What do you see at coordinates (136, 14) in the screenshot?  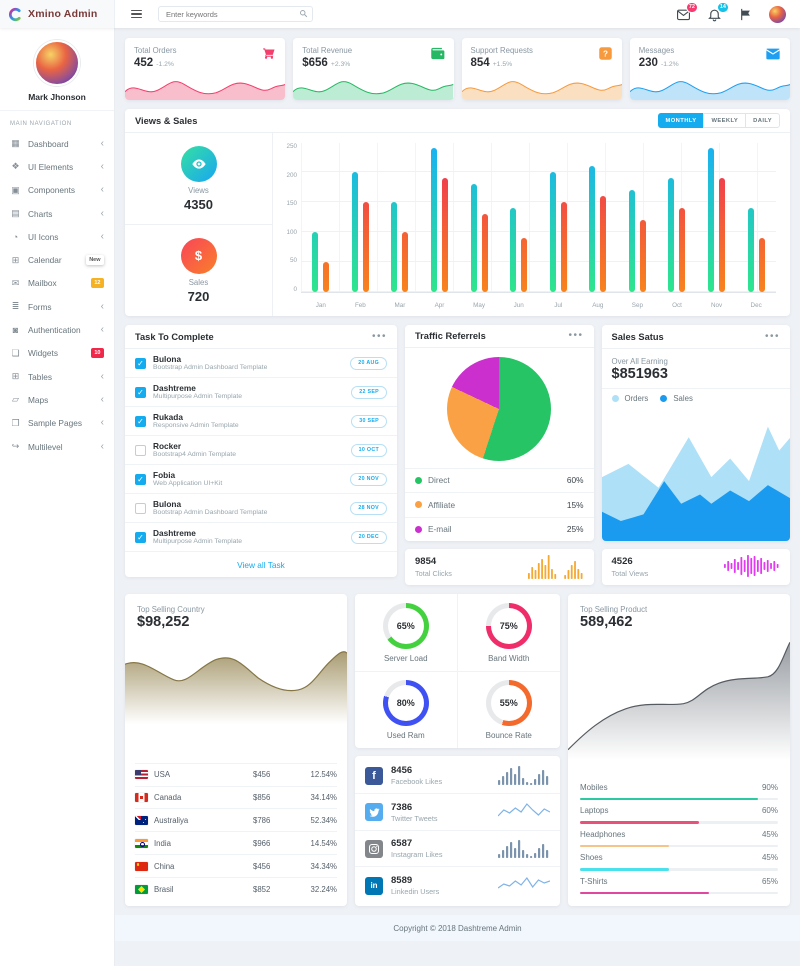 I see `menu-toggle-icon` at bounding box center [136, 14].